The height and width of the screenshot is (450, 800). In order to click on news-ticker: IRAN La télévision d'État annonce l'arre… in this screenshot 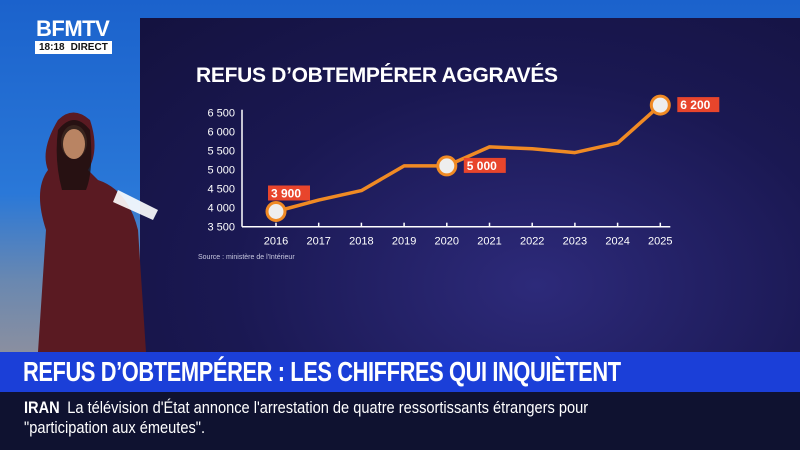, I will do `click(400, 421)`.